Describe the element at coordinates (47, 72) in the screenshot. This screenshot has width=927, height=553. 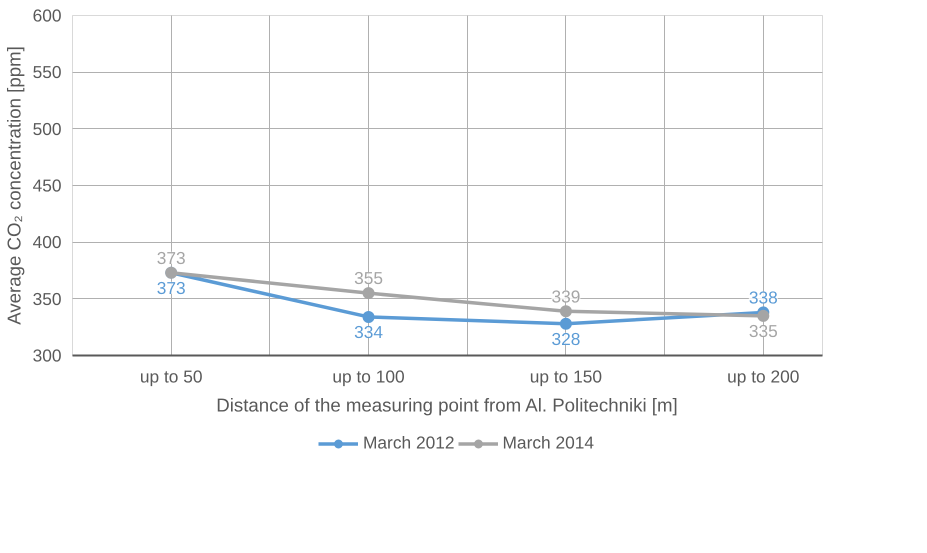
I see `y-tick-label: 550` at that location.